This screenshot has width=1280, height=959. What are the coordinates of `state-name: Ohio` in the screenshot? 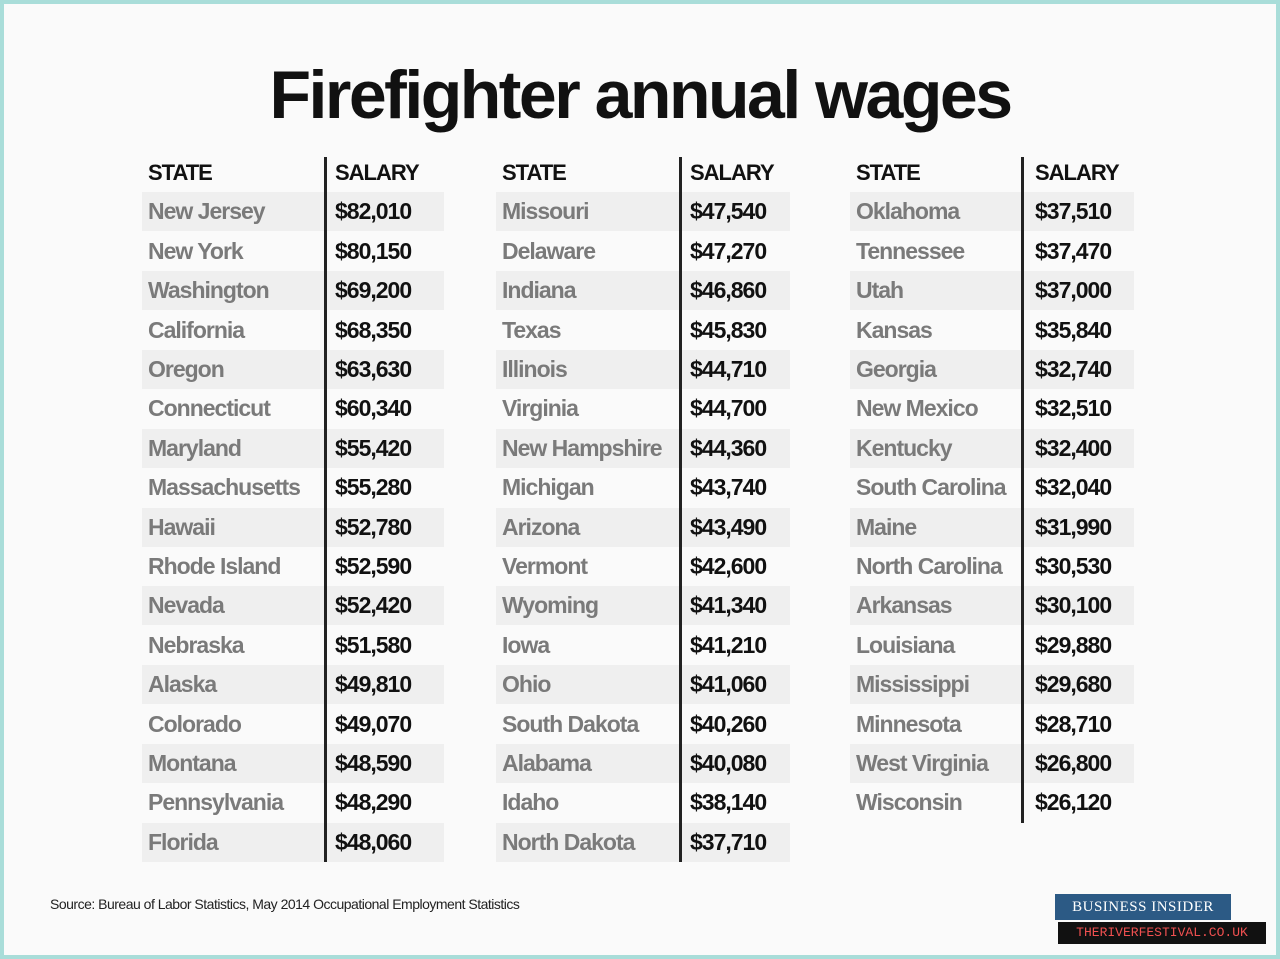 It's located at (526, 684).